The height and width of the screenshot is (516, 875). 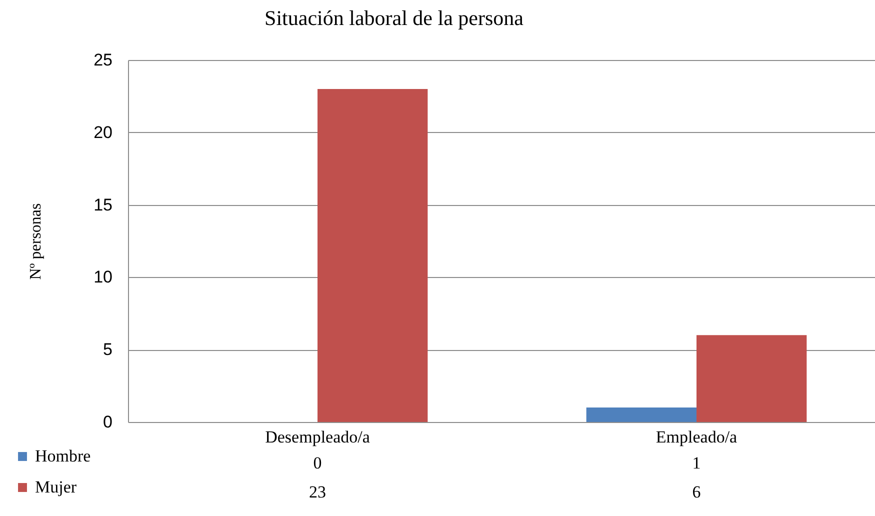 I want to click on x-tick-label: Empleado/a, so click(x=697, y=437).